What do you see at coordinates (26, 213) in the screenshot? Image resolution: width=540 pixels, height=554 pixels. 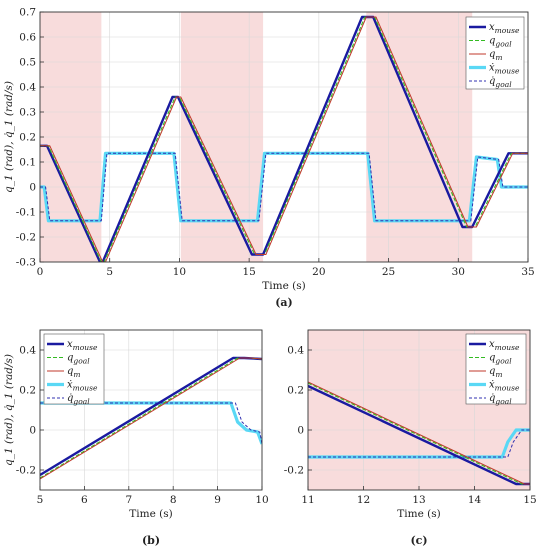 I see `y-tick-label: -0.1` at bounding box center [26, 213].